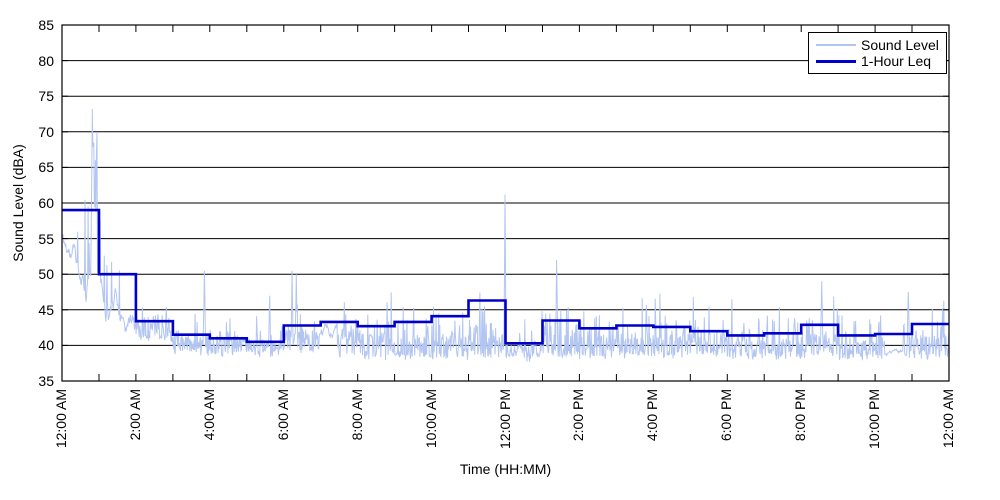 The image size is (1000, 500). I want to click on y-tick-label: 50, so click(46, 274).